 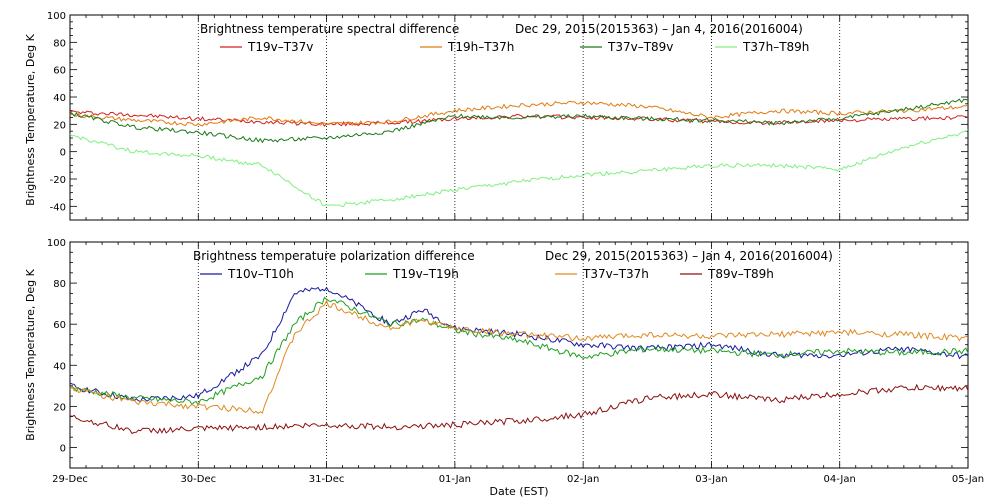 I want to click on x-tick-label: 29-Dec, so click(x=70, y=479).